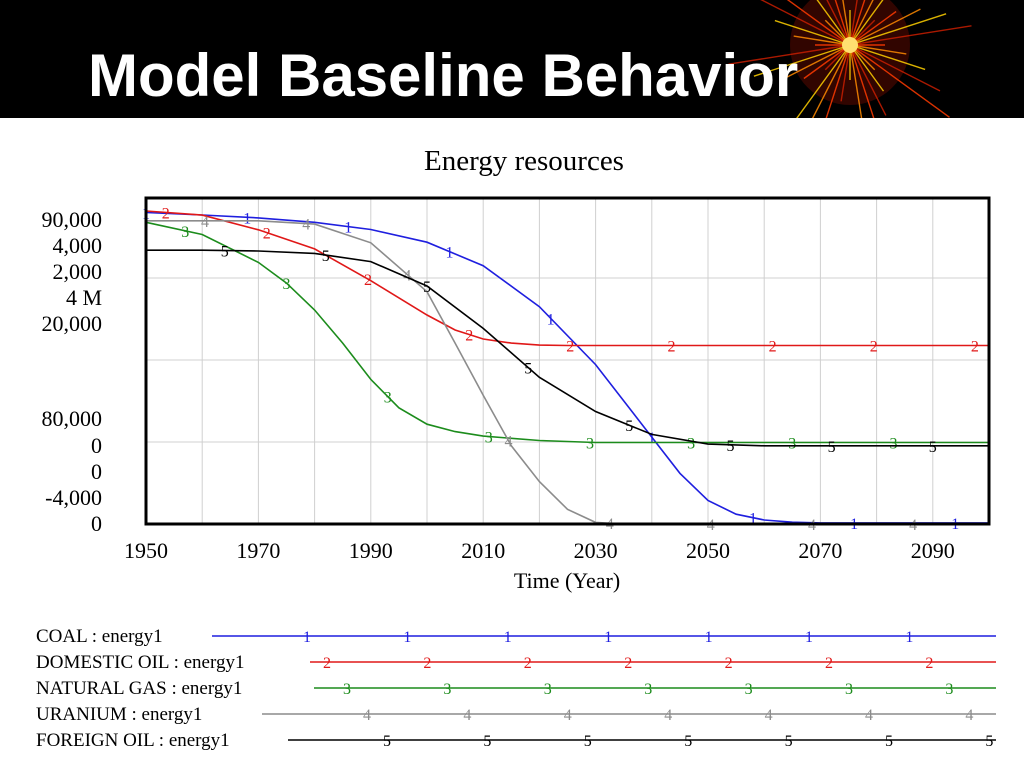 Image resolution: width=1024 pixels, height=768 pixels. I want to click on chart-title: Energy resources, so click(524, 161).